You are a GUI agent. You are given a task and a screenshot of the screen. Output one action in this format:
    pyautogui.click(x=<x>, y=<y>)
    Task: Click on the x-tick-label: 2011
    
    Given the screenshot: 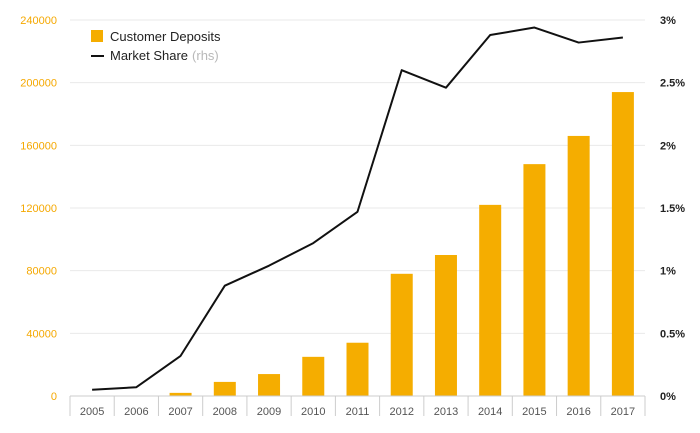 What is the action you would take?
    pyautogui.click(x=358, y=412)
    